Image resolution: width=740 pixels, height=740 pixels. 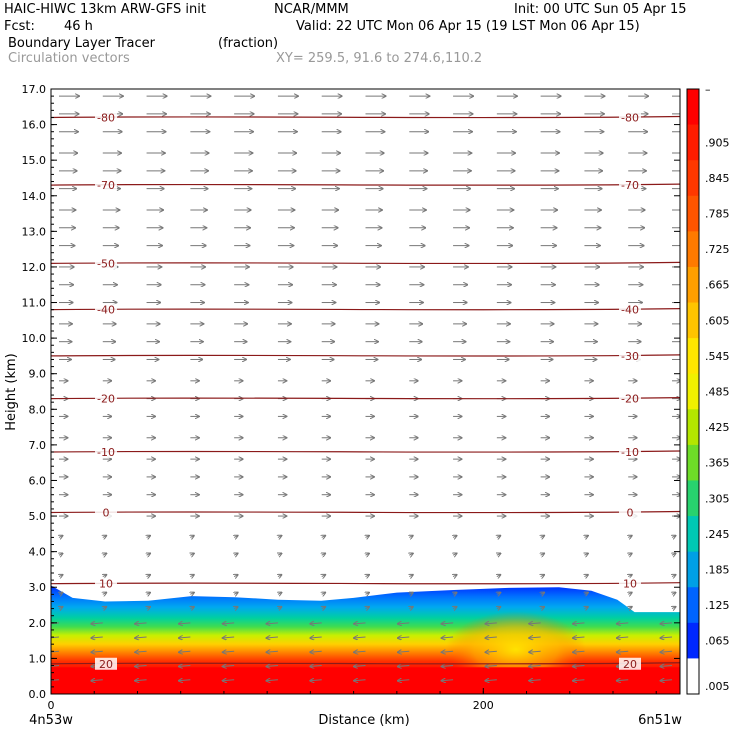 I want to click on y-tick-label: 8.0, so click(x=38, y=409).